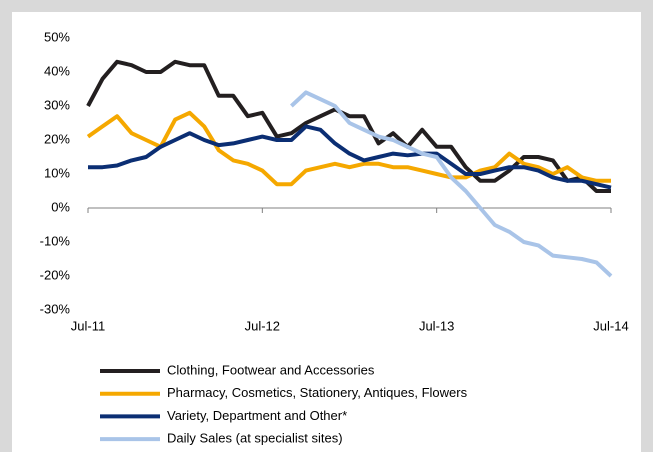  Describe the element at coordinates (57, 70) in the screenshot. I see `y-tick-label: 40%` at that location.